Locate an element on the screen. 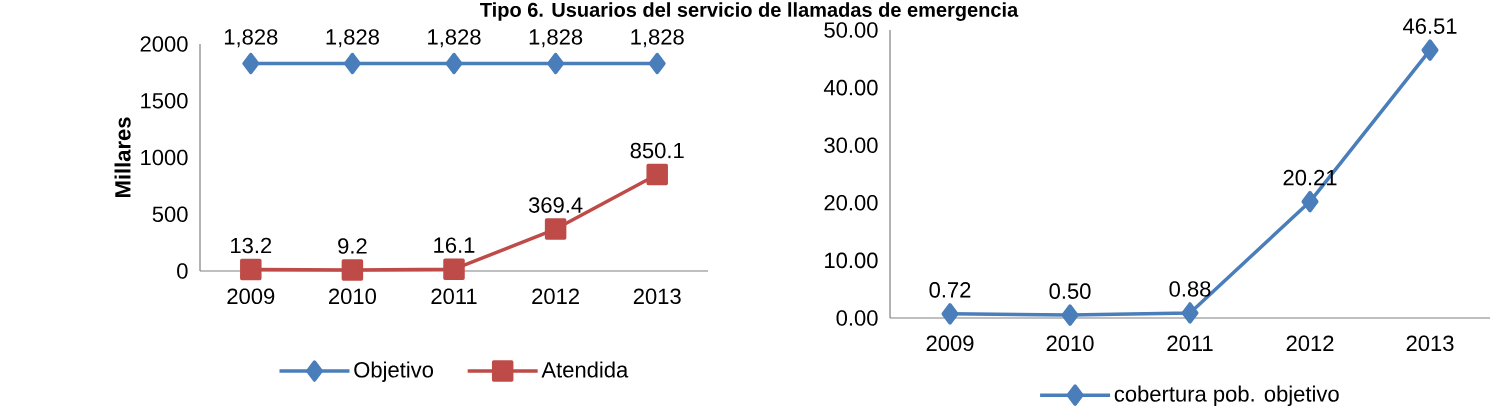 The height and width of the screenshot is (414, 1499). y-tick-label: 2000 is located at coordinates (164, 44).